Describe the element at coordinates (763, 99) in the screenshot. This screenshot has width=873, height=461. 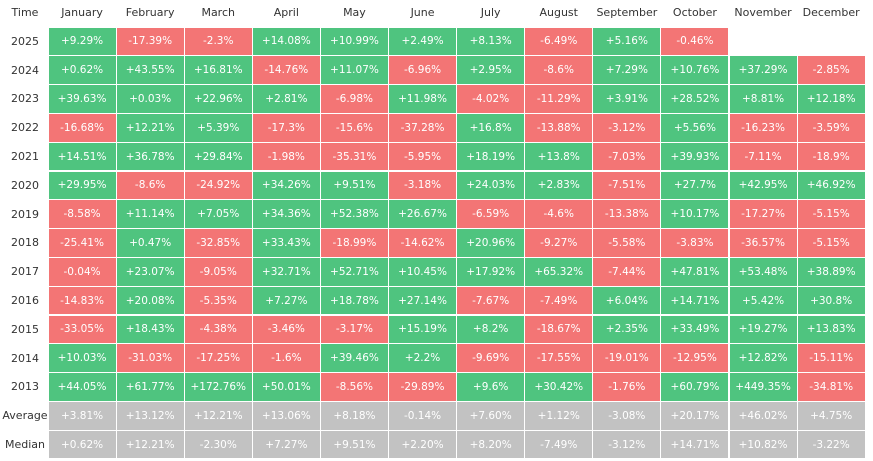
I see `return-cell: +8.81%` at that location.